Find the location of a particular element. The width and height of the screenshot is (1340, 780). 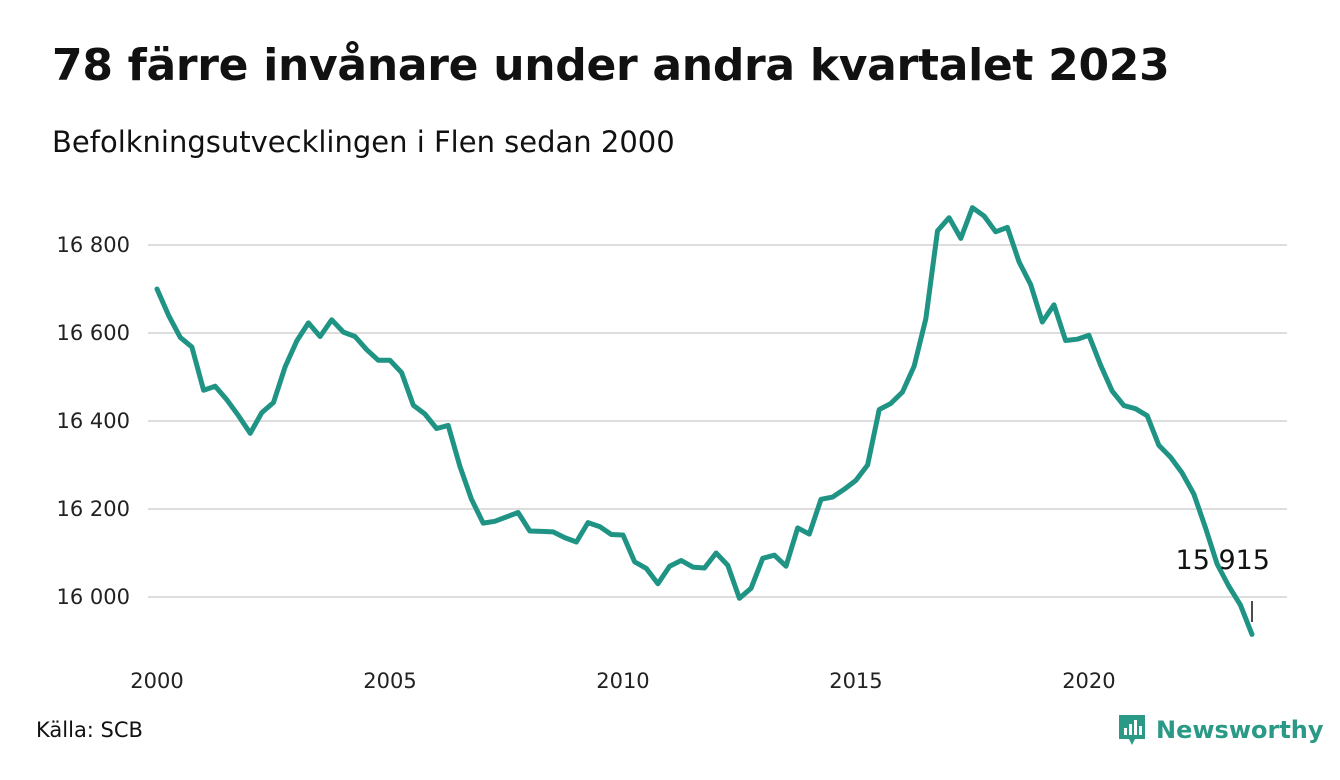

y-tick-label: 16 600 is located at coordinates (93, 333).